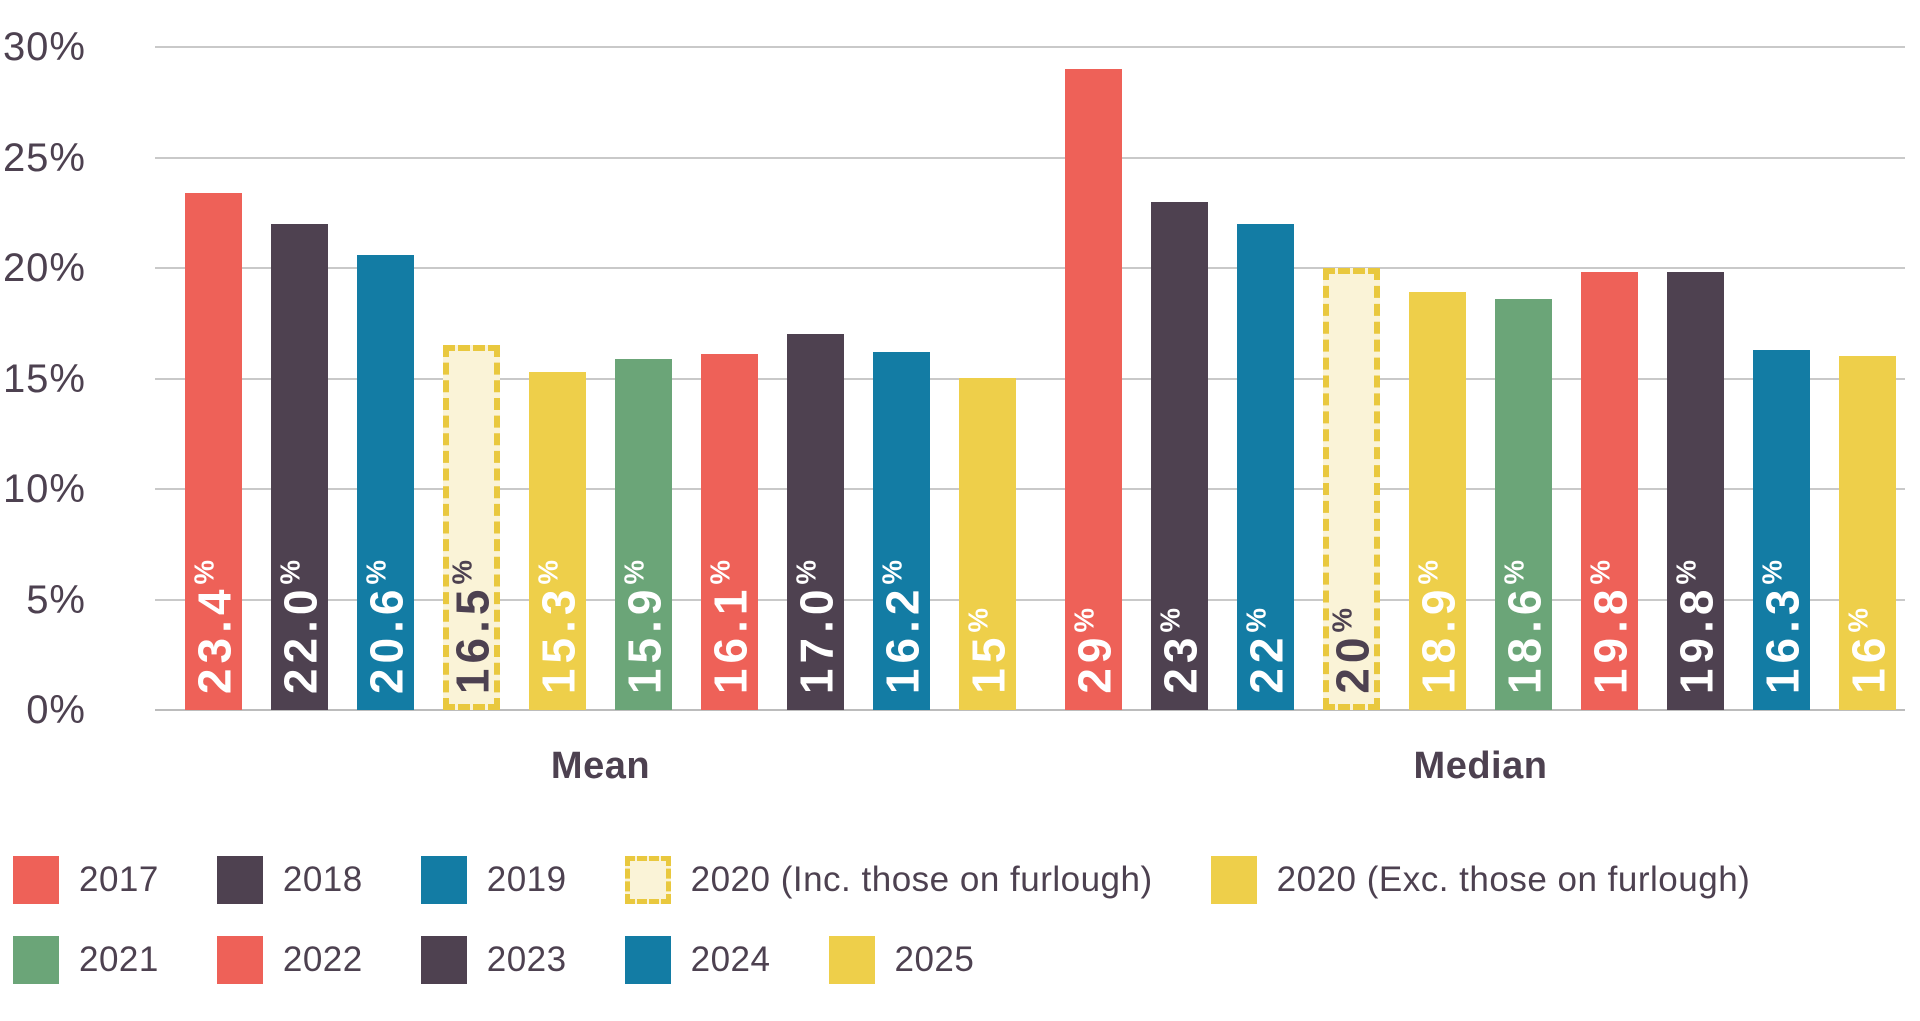 The width and height of the screenshot is (1920, 1021). I want to click on bar-value-label: 23.4%, so click(213, 626).